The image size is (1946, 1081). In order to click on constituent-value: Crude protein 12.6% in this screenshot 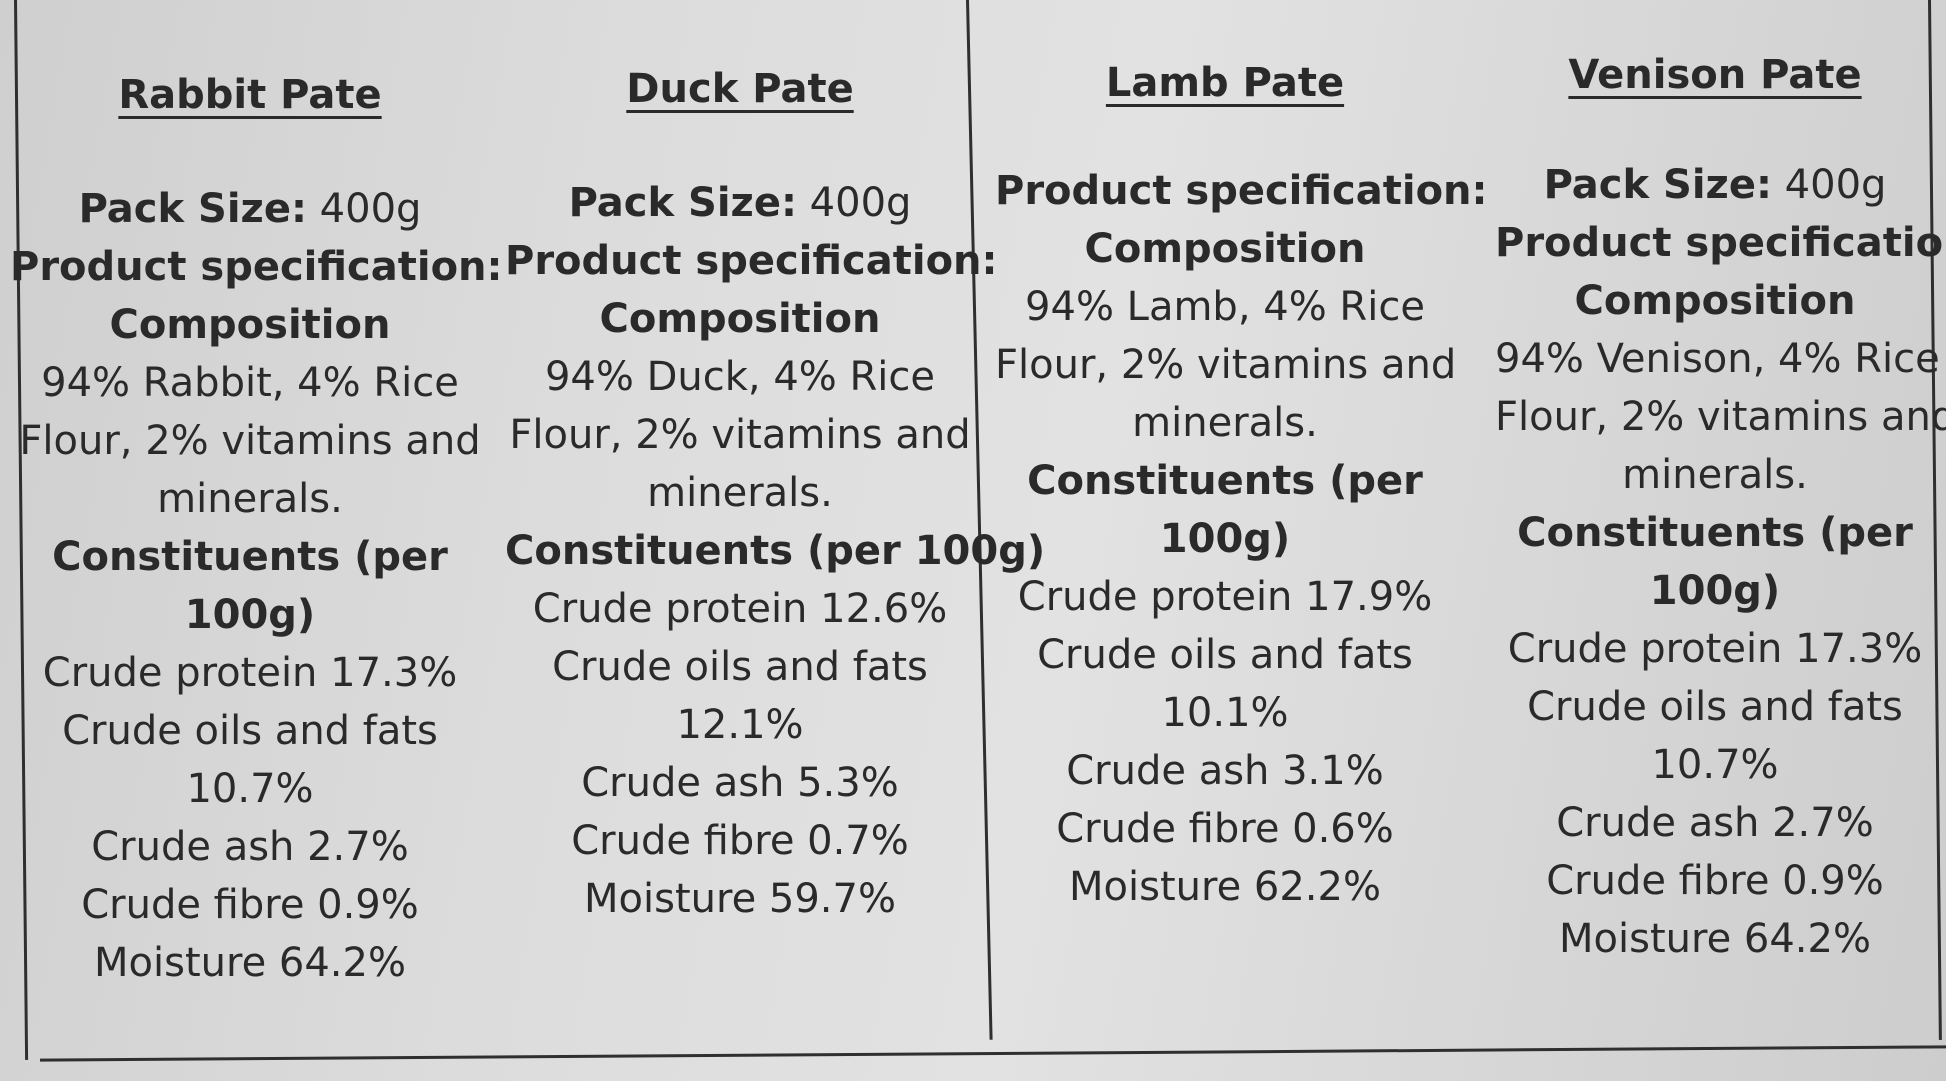, I will do `click(740, 609)`.